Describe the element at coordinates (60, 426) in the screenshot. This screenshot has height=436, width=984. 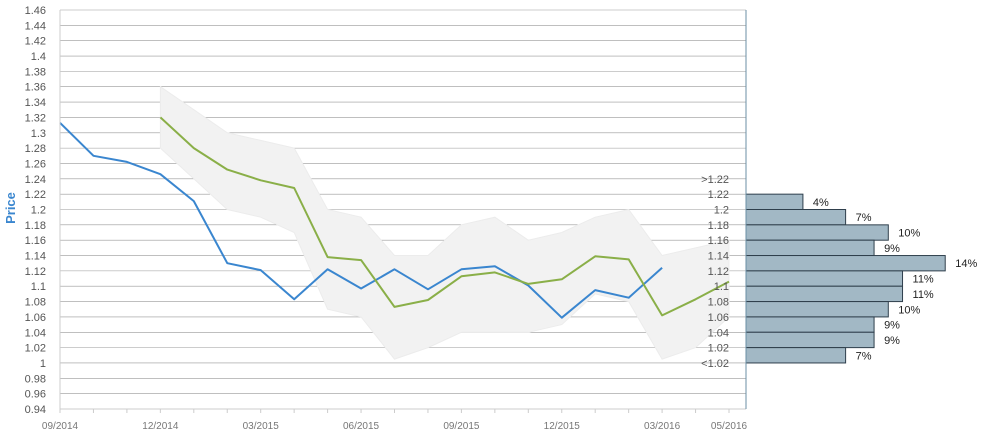
I see `x-tick-label: 09/2014` at that location.